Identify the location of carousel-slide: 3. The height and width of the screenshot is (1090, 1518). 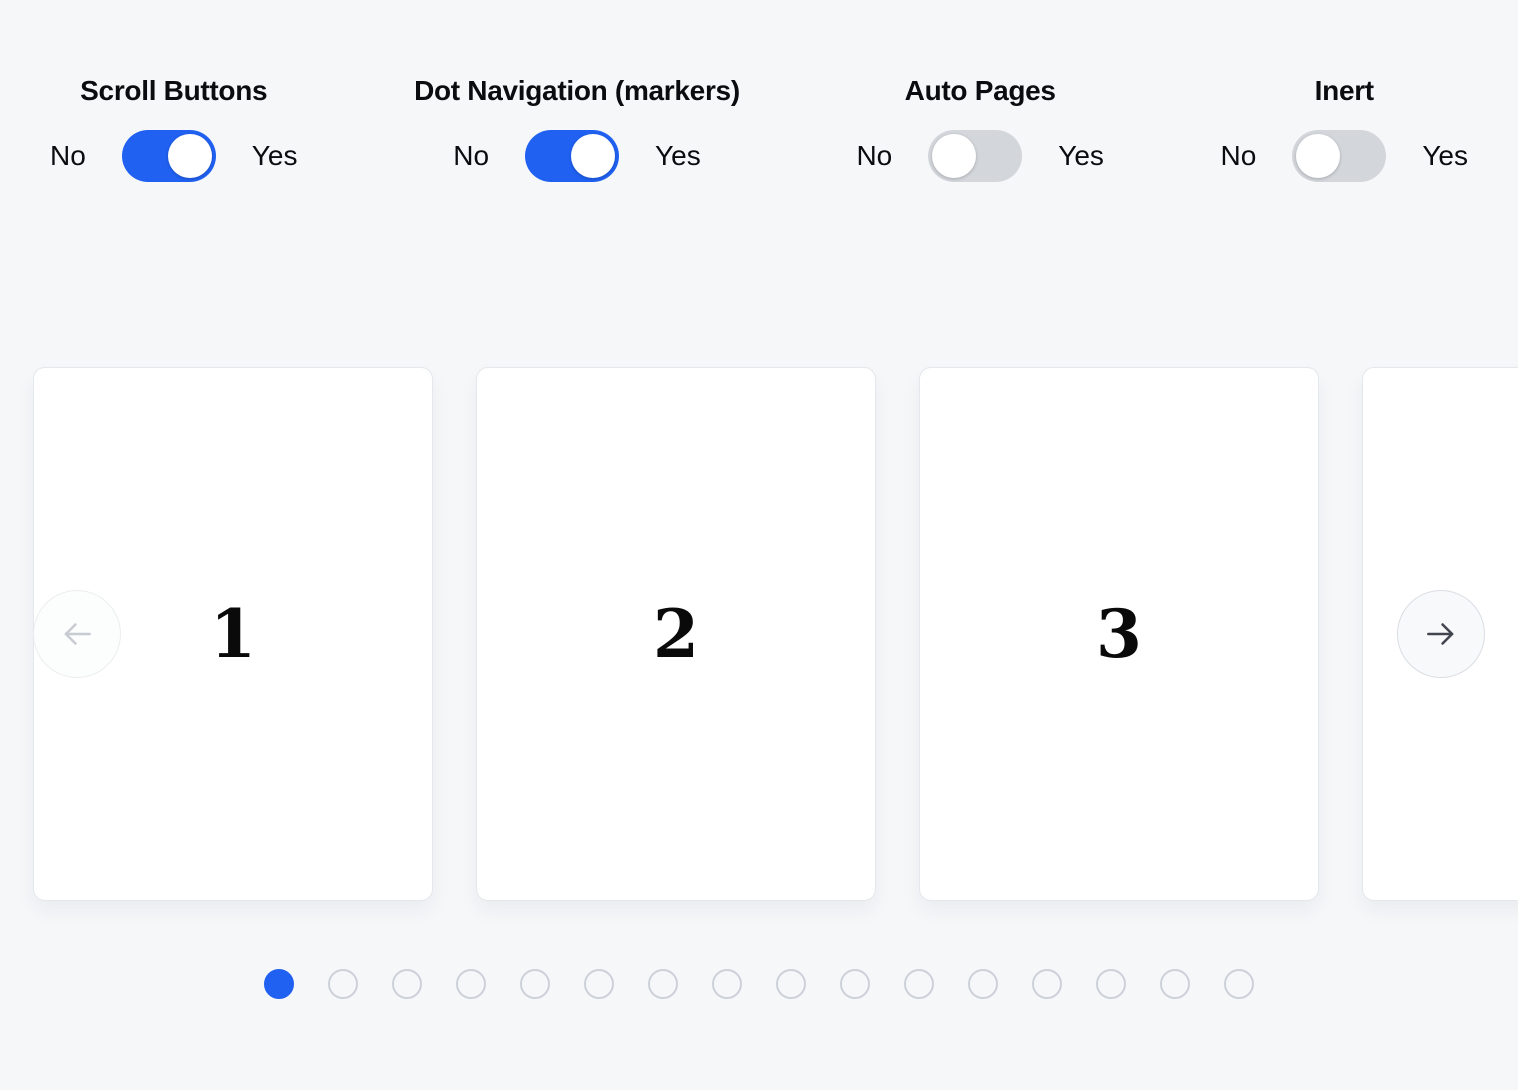
(1119, 634).